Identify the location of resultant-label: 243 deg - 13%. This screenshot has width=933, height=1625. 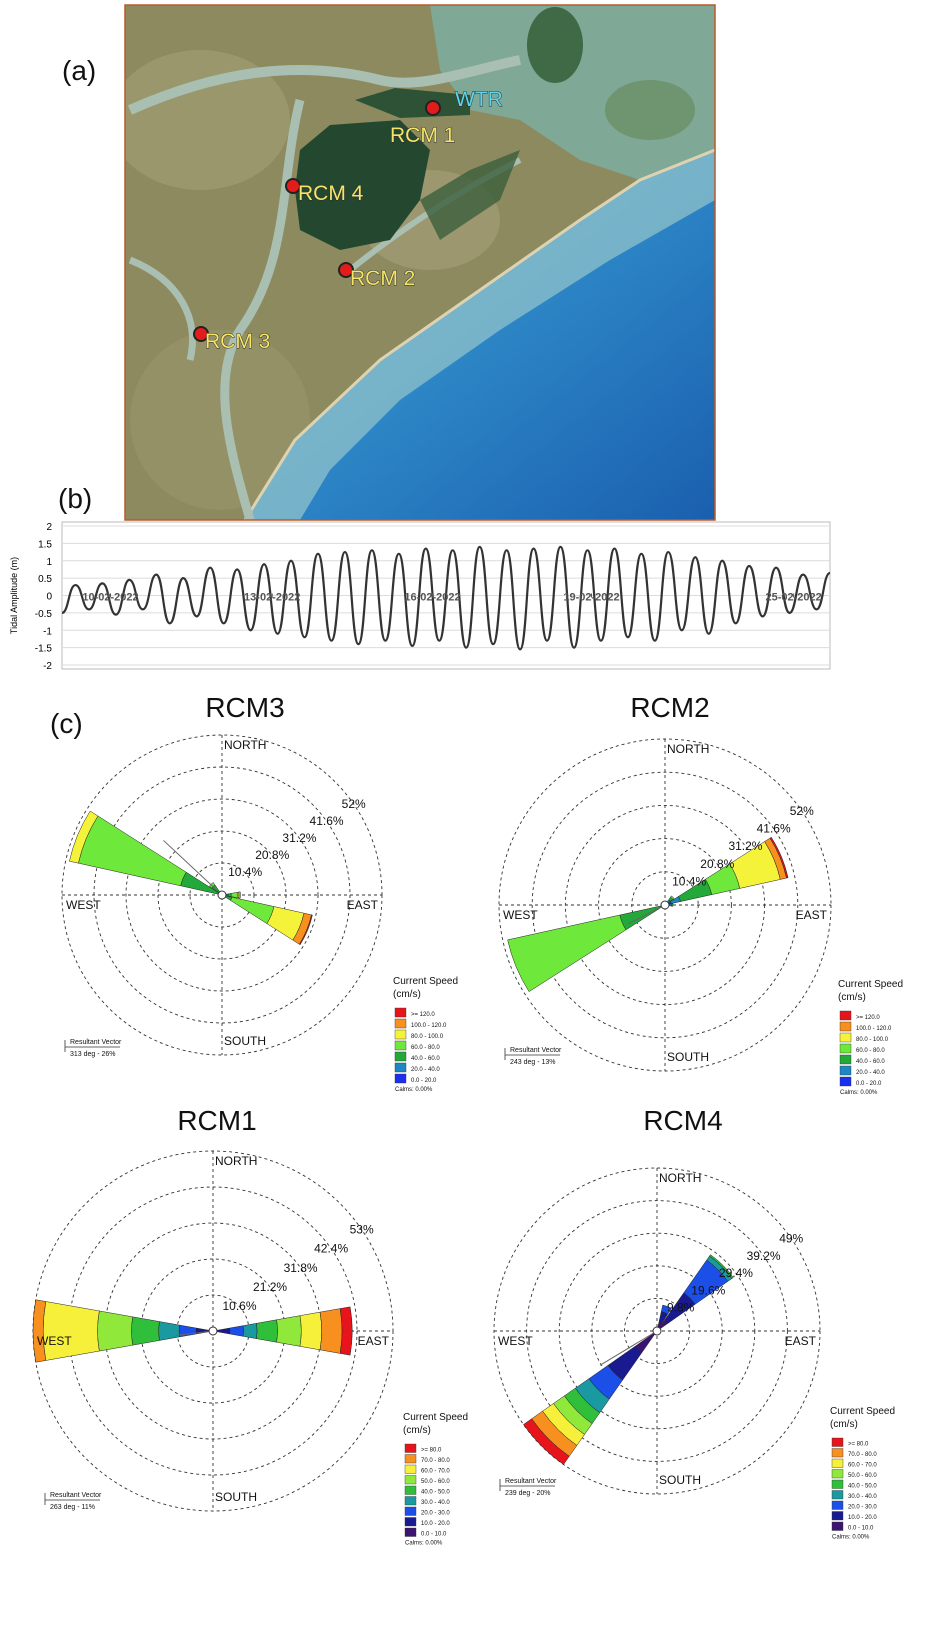
(533, 1062).